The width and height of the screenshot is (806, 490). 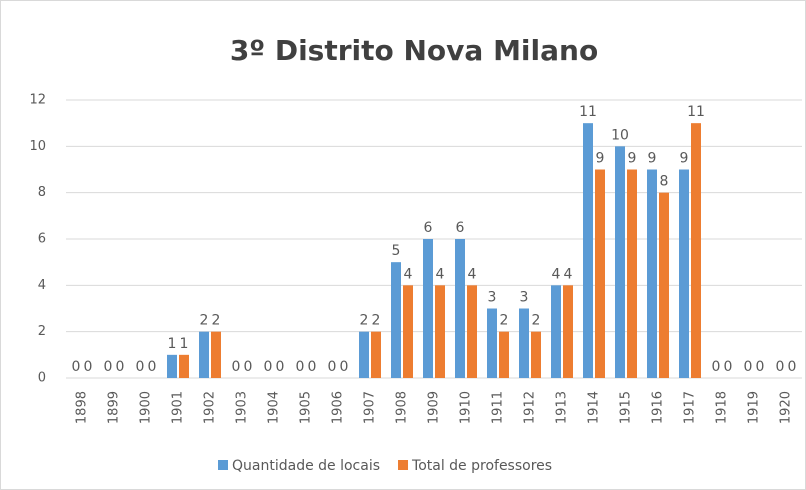 What do you see at coordinates (498, 407) in the screenshot?
I see `x-tick-label: 1911` at bounding box center [498, 407].